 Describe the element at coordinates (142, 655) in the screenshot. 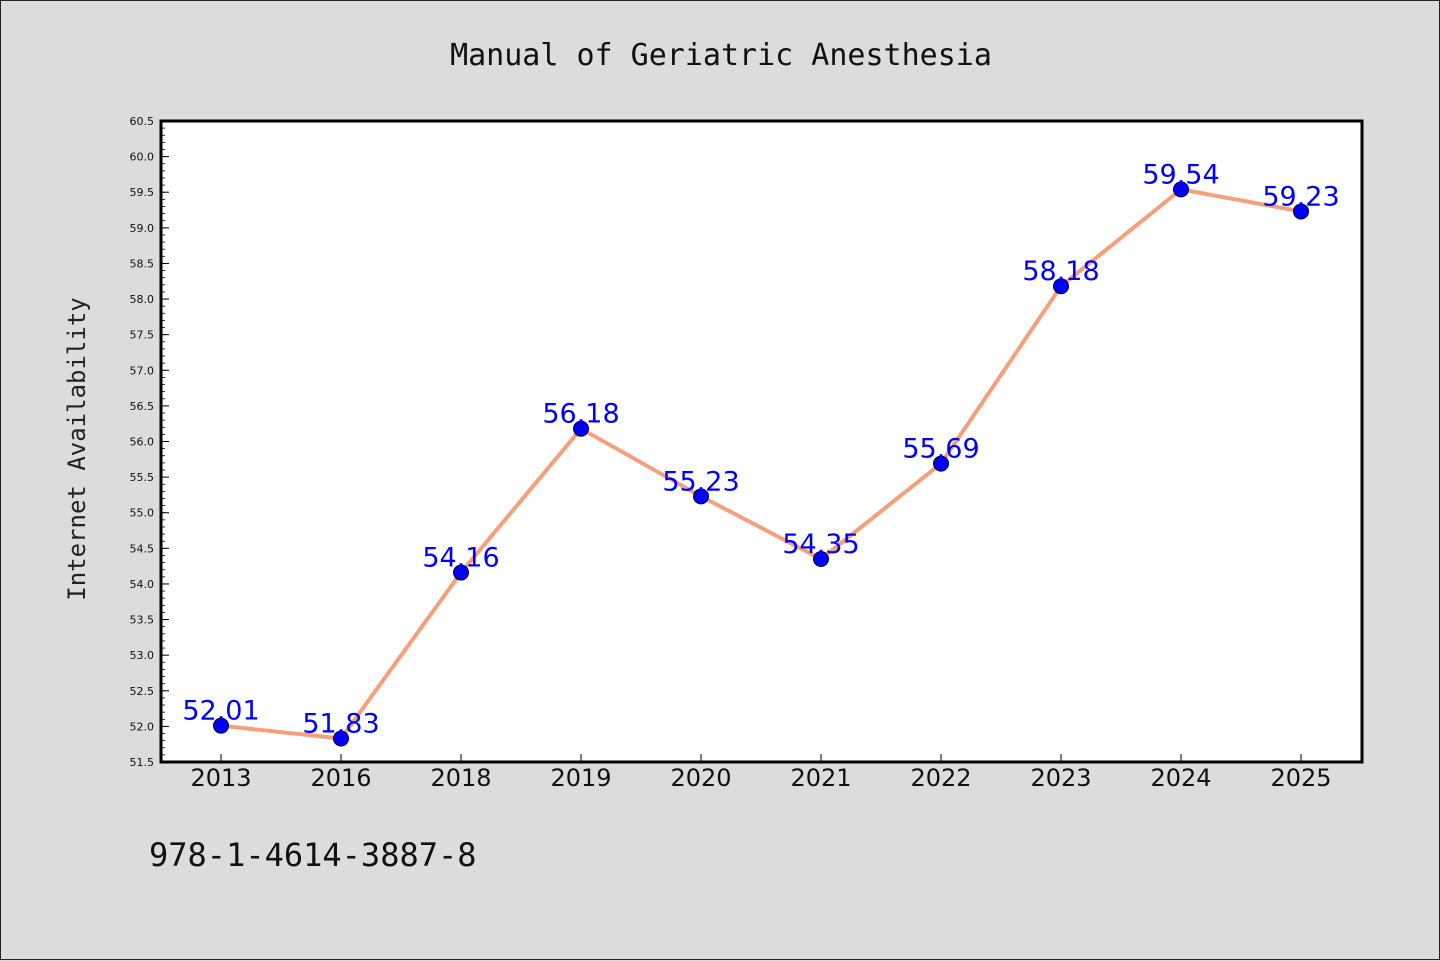

I see `y-tick-label: 53.0` at that location.